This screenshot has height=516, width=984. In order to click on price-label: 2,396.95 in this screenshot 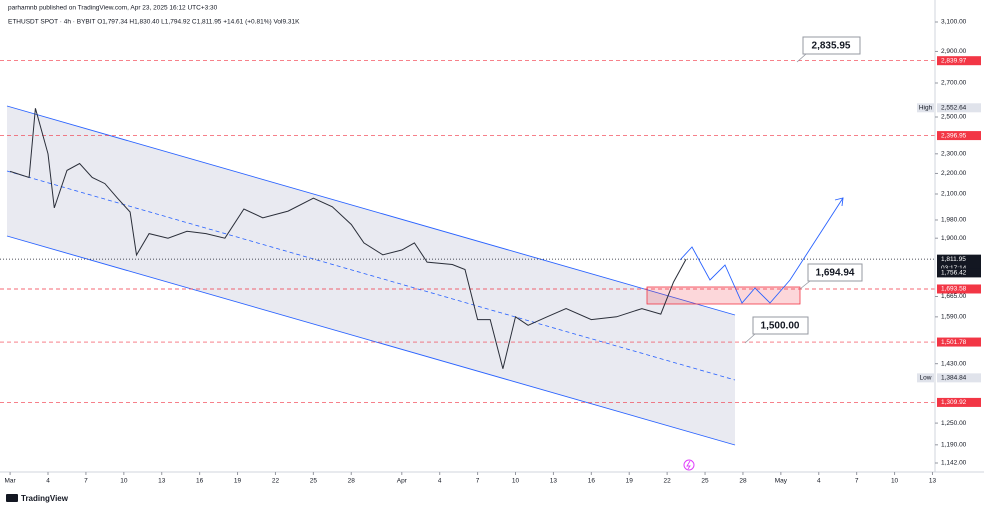, I will do `click(954, 135)`.